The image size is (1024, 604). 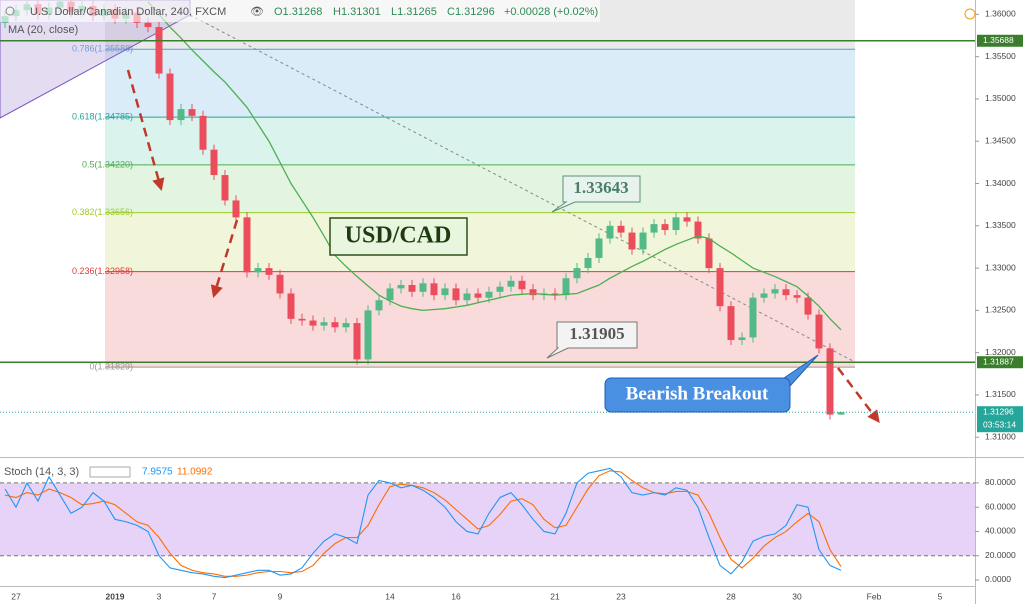 What do you see at coordinates (102, 212) in the screenshot?
I see `fib-label: 0.382(1.33656)` at bounding box center [102, 212].